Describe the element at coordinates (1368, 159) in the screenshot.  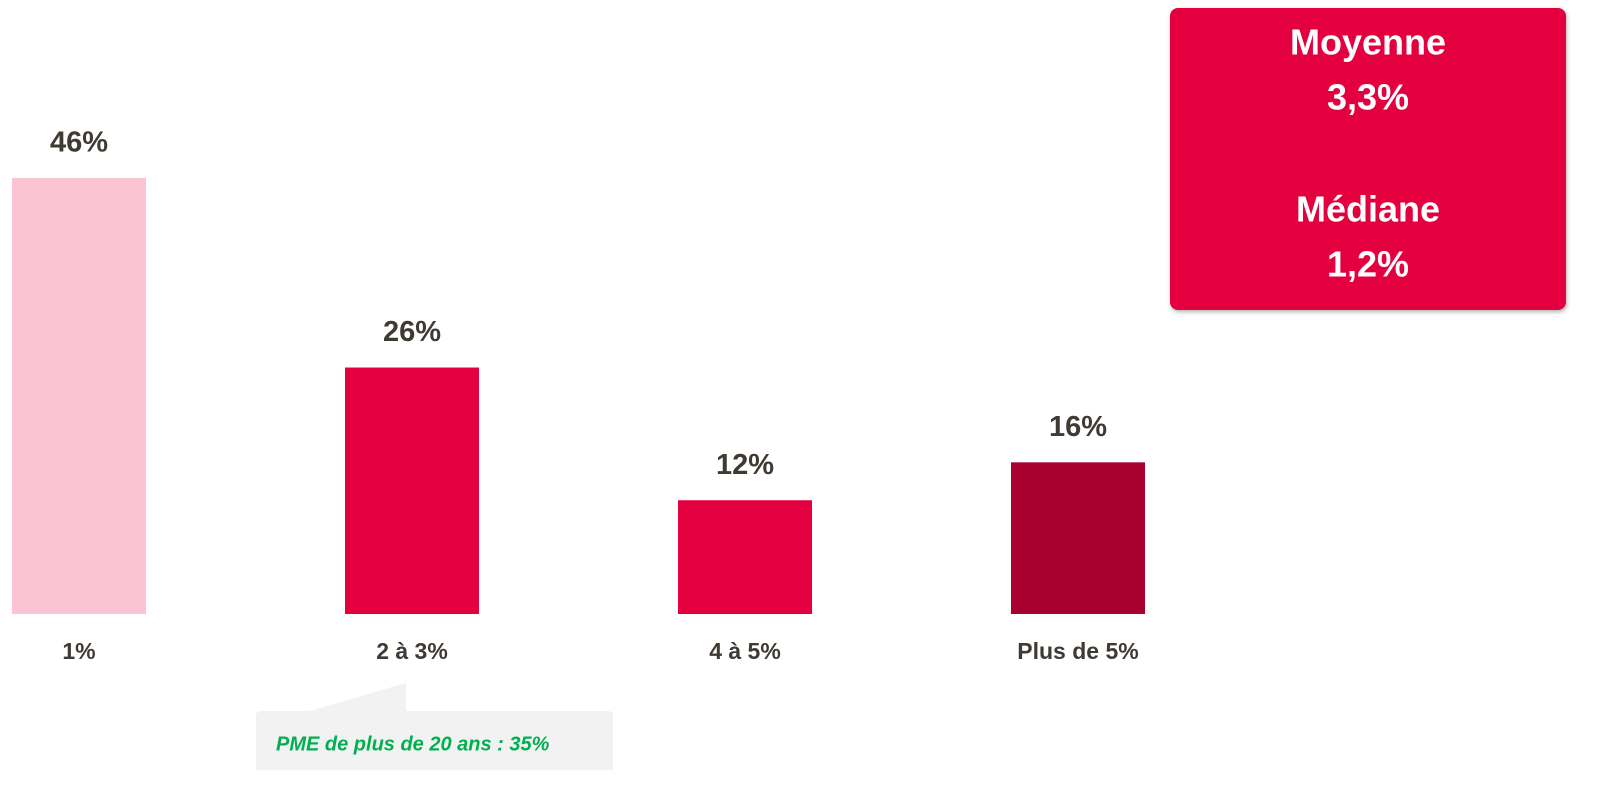
I see `stats-box` at that location.